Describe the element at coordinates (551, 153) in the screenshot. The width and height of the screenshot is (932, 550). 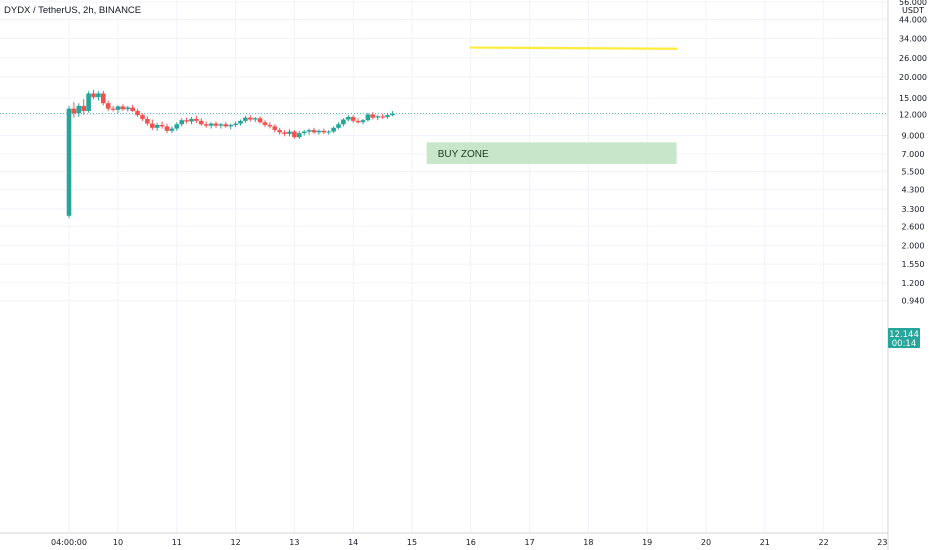
I see `buy-zone` at that location.